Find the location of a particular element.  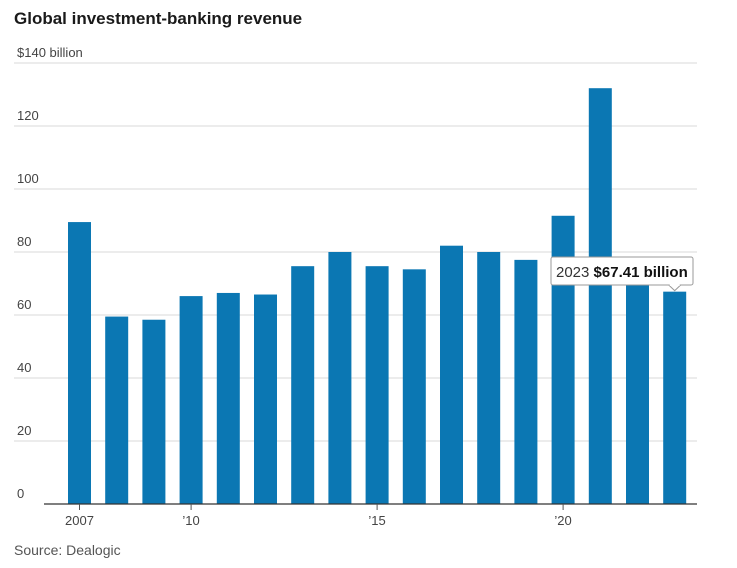

bar-2015 is located at coordinates (377, 385).